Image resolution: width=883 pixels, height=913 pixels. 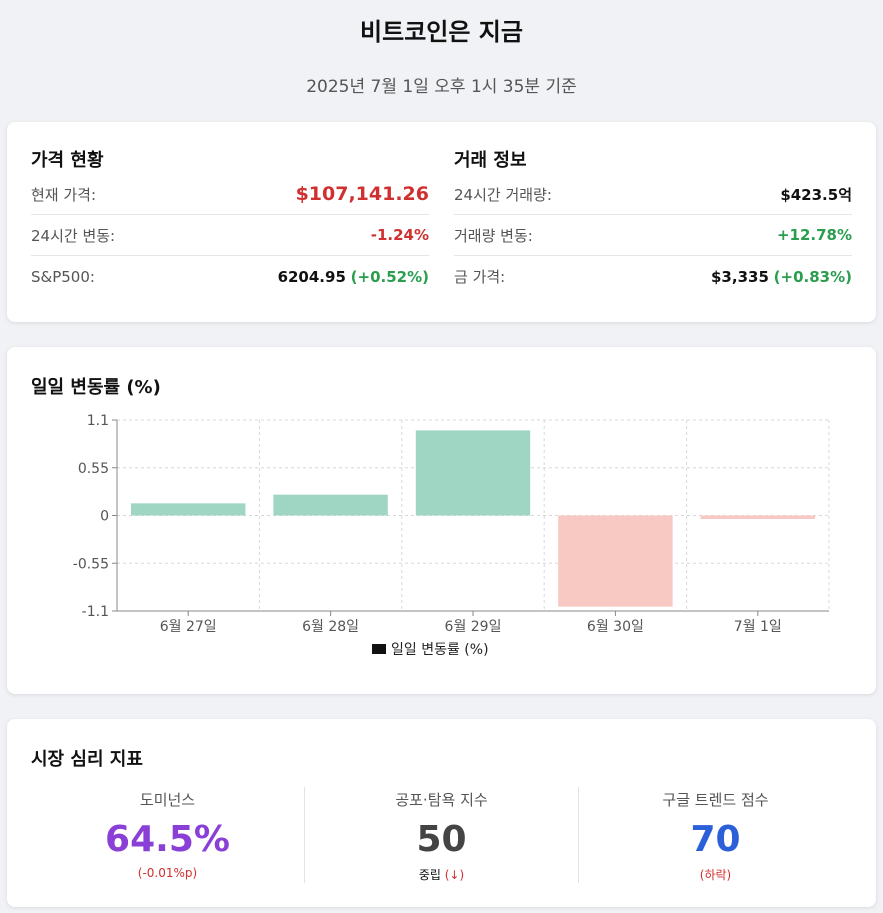 I want to click on gold-value-group: $3,335 (+0.83%), so click(x=781, y=277).